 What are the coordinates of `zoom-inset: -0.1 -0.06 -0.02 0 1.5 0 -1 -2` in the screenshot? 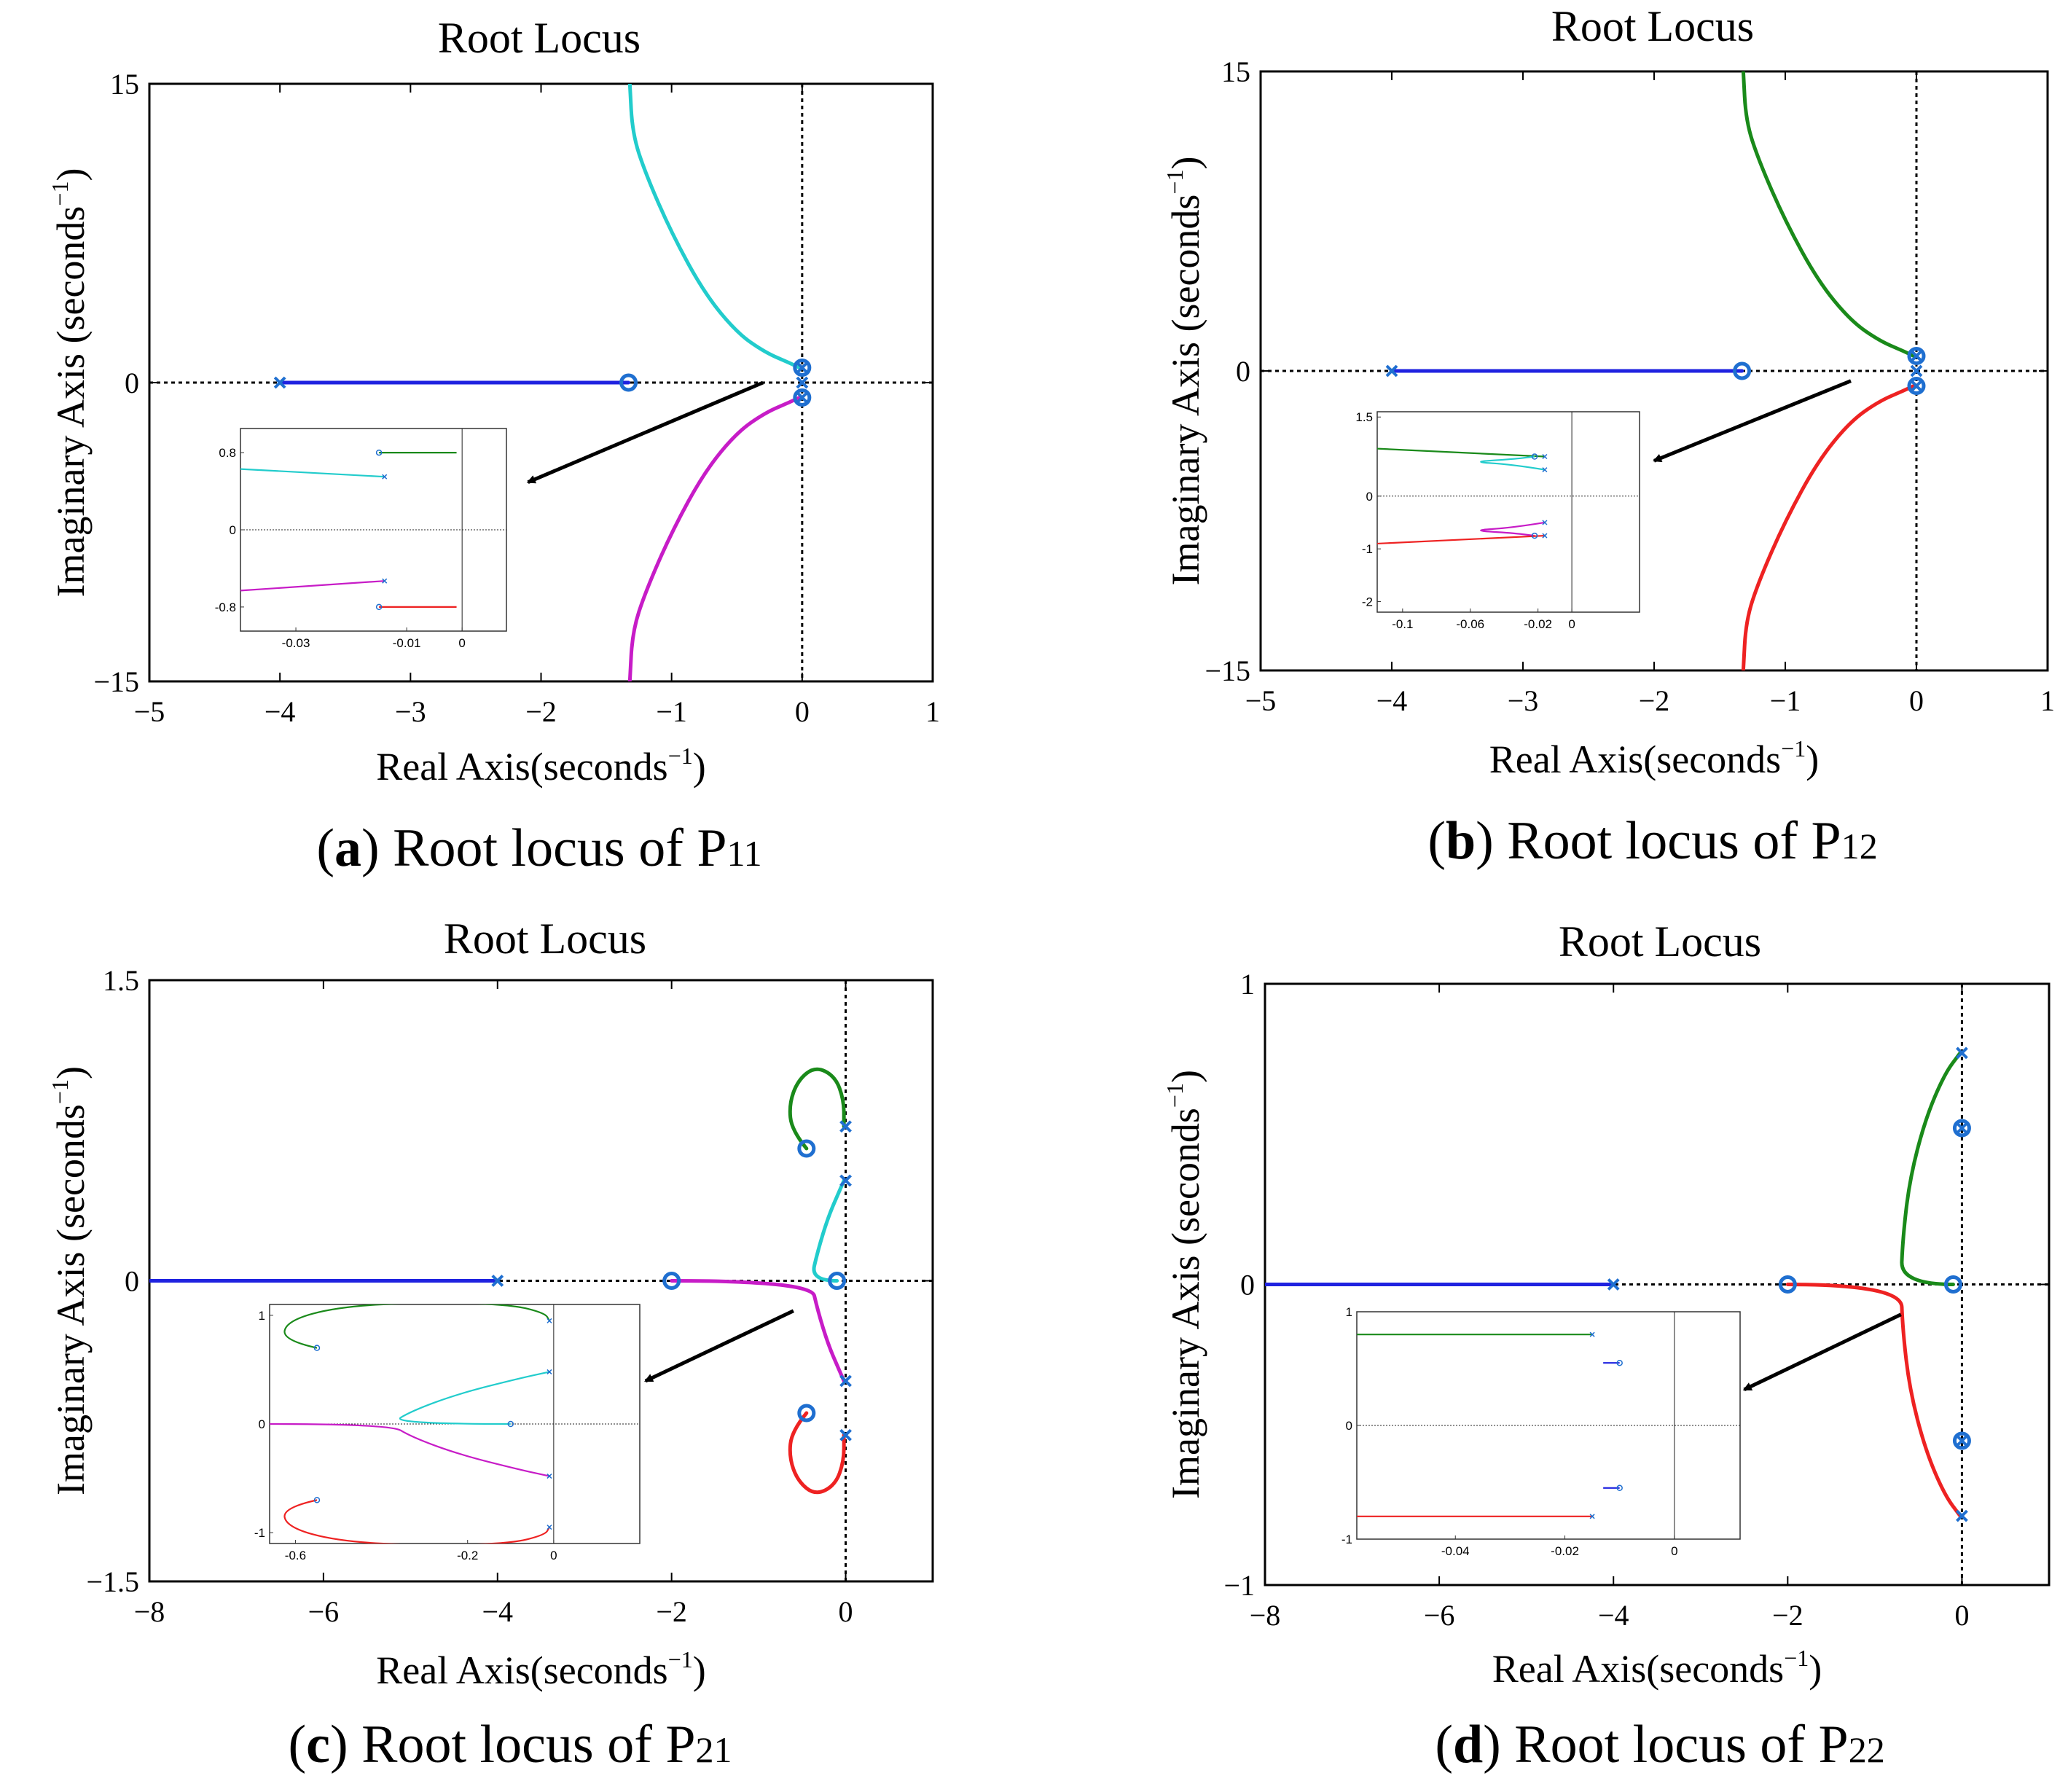 It's located at (1497, 520).